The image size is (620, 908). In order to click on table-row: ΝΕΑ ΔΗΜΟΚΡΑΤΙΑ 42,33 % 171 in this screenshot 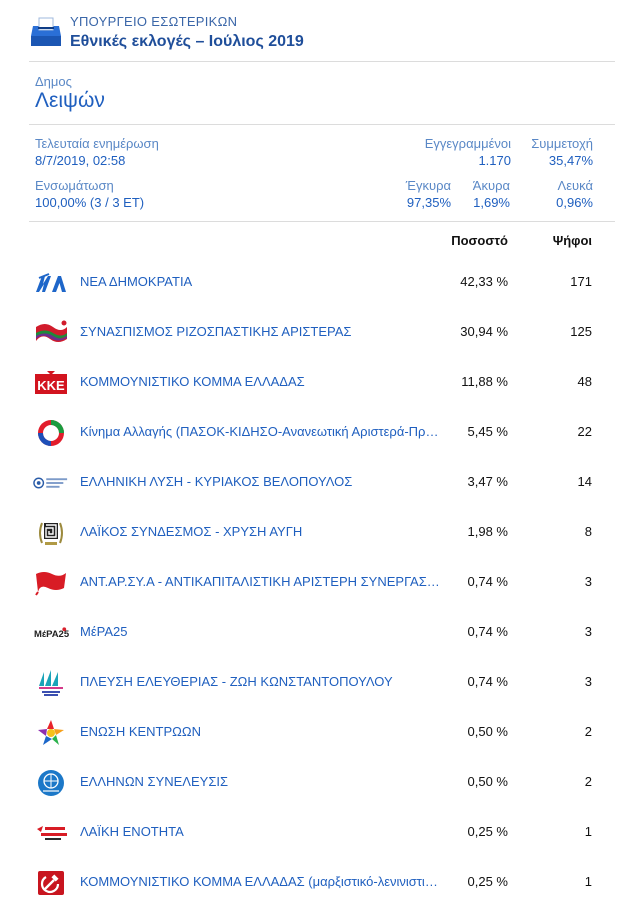, I will do `click(310, 283)`.